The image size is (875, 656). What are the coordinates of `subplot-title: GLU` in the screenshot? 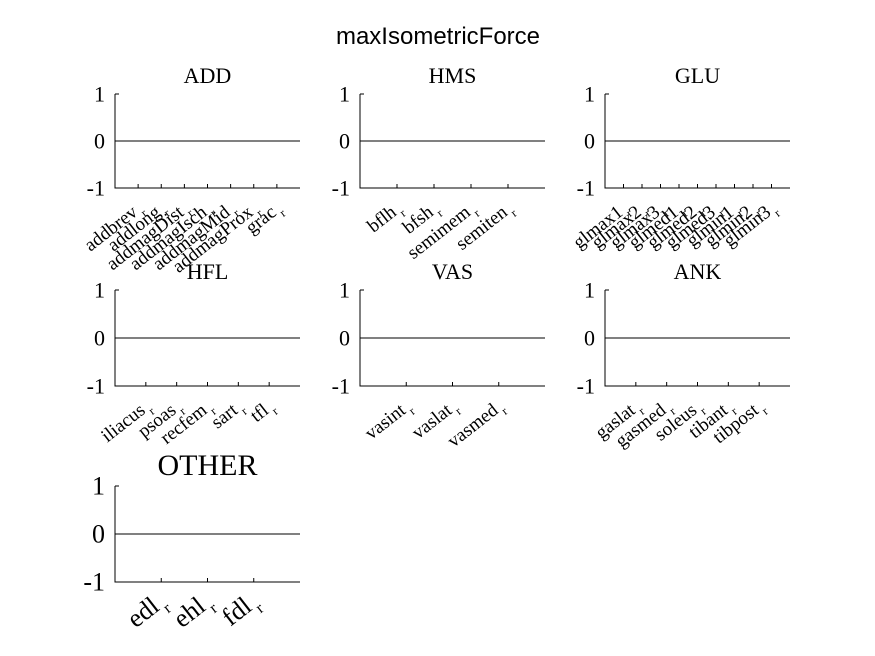 It's located at (697, 75).